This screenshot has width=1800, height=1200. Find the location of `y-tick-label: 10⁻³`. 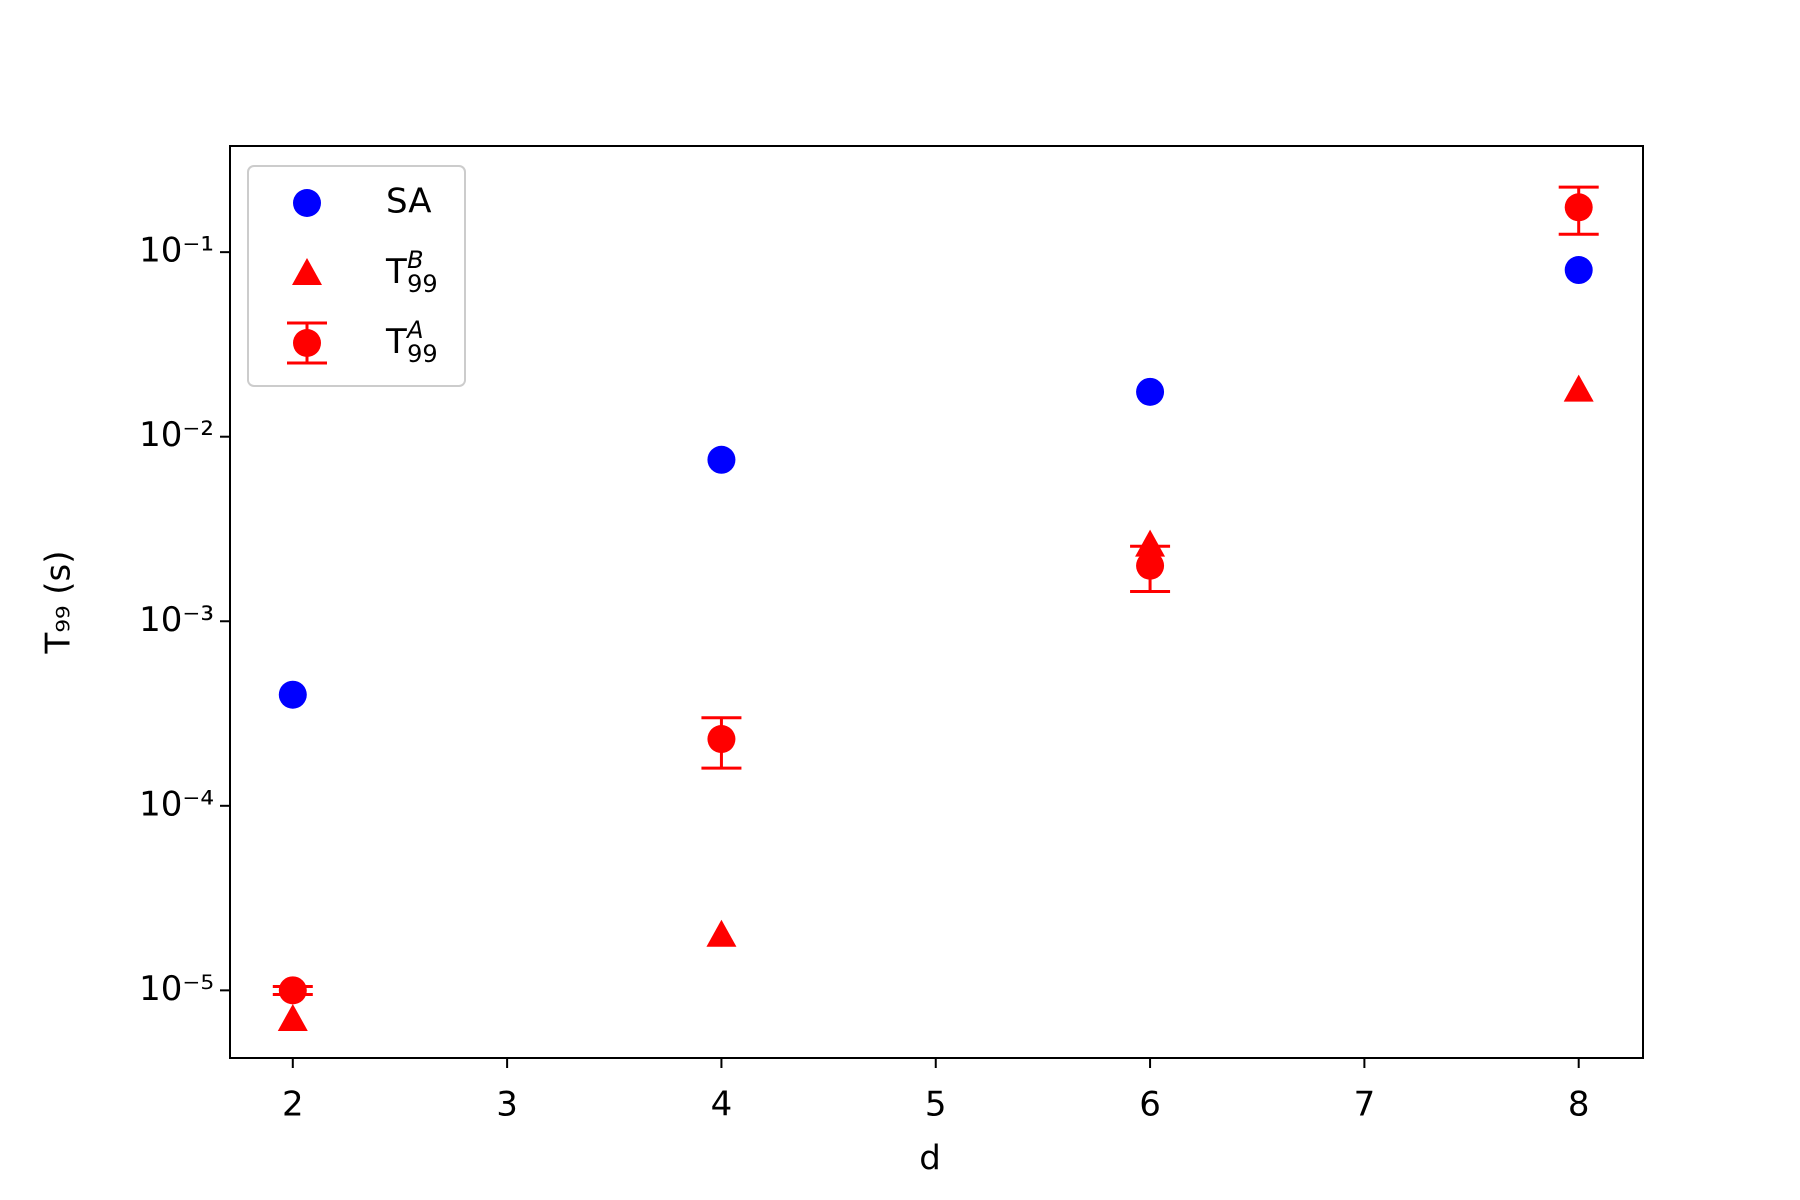

y-tick-label: 10⁻³ is located at coordinates (176, 620).